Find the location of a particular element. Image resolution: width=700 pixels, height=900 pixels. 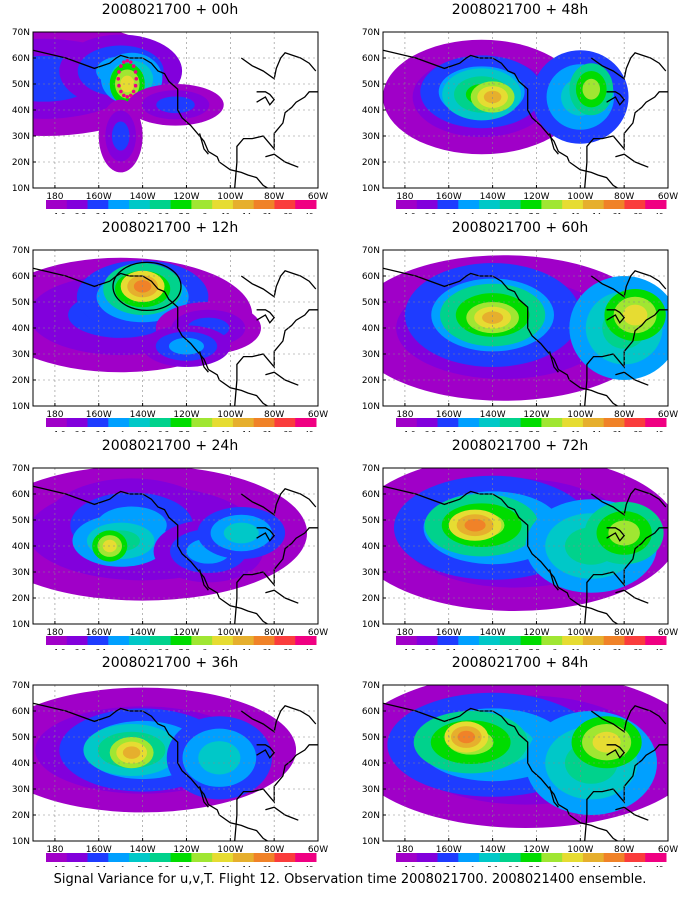

target-region-circle is located at coordinates (147, 286).